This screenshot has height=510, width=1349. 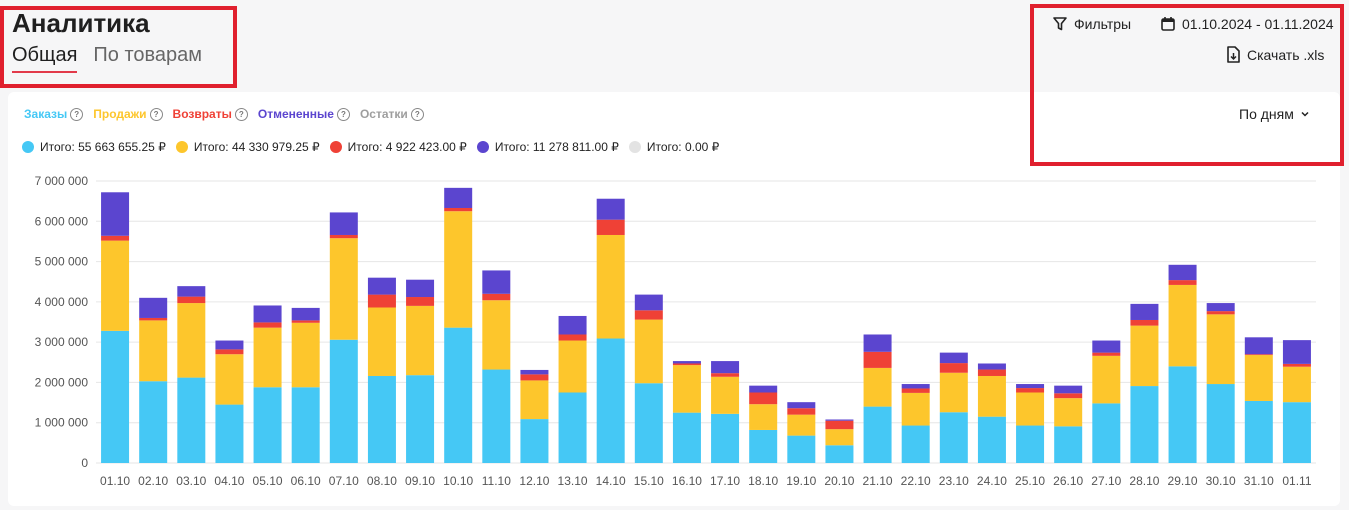 What do you see at coordinates (54, 114) in the screenshot?
I see `legend-item-orders: Заказы?` at bounding box center [54, 114].